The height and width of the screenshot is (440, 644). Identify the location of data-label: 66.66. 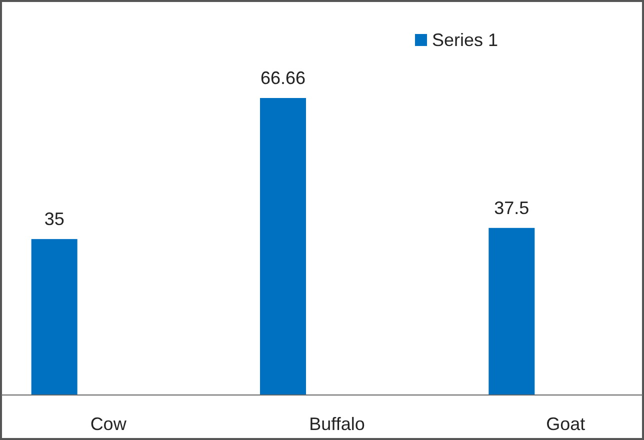
(283, 78).